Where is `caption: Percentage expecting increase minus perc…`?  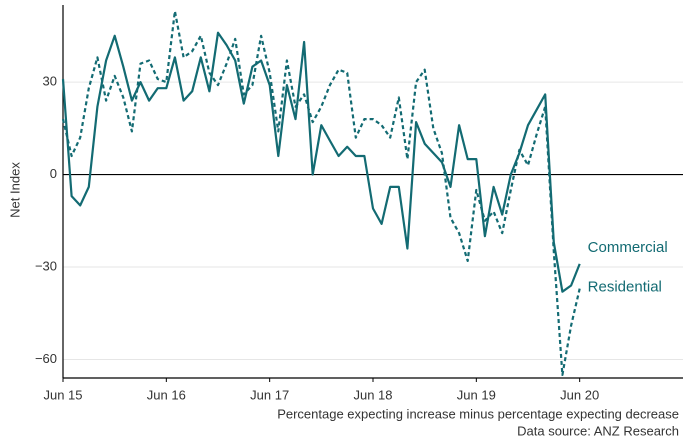 caption: Percentage expecting increase minus perc… is located at coordinates (478, 413).